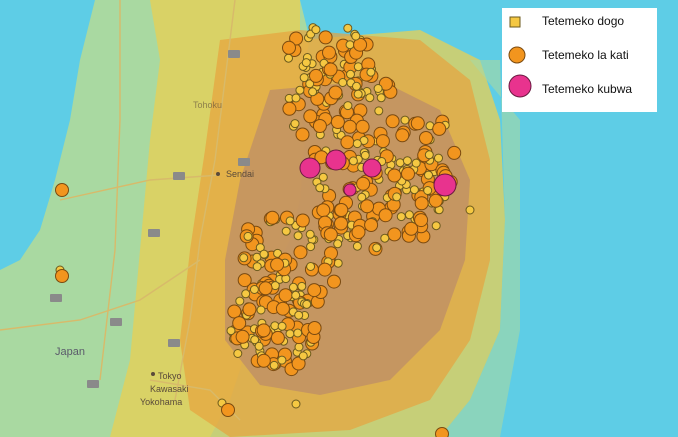 This screenshot has width=678, height=437. I want to click on place-tokyo: Tokyo, so click(170, 376).